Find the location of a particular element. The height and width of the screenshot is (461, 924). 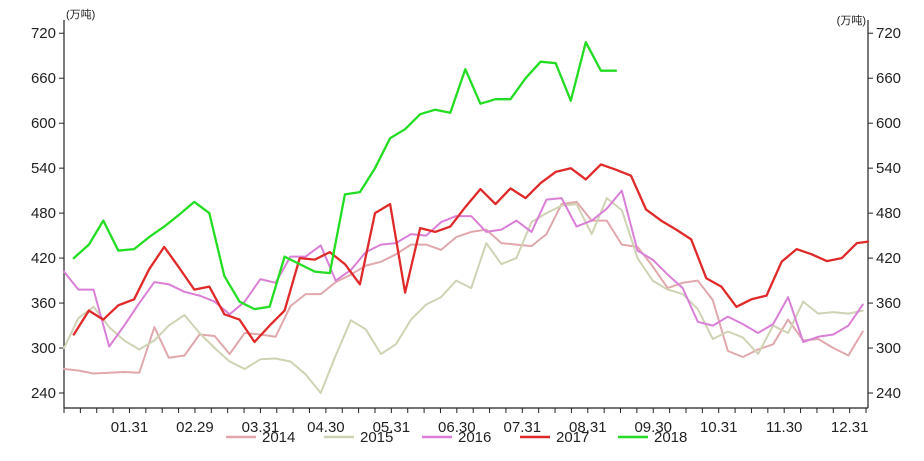

x-tick-label: 01.31 is located at coordinates (130, 427).